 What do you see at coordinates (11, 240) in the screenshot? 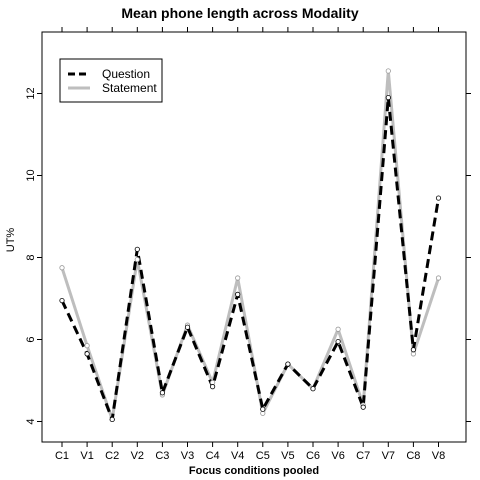
I see `y-axis-title: UT%` at bounding box center [11, 240].